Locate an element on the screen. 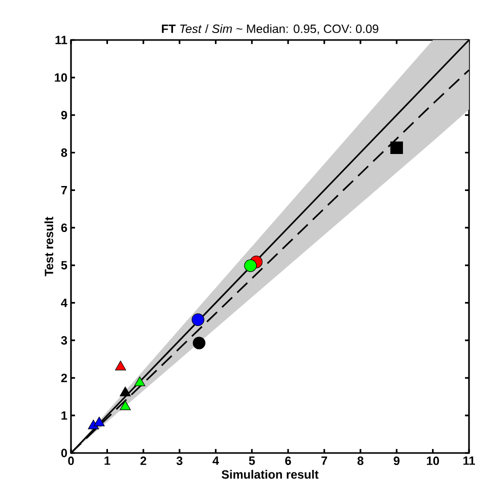 The height and width of the screenshot is (499, 483). y-tick-label: 8 is located at coordinates (64, 152).